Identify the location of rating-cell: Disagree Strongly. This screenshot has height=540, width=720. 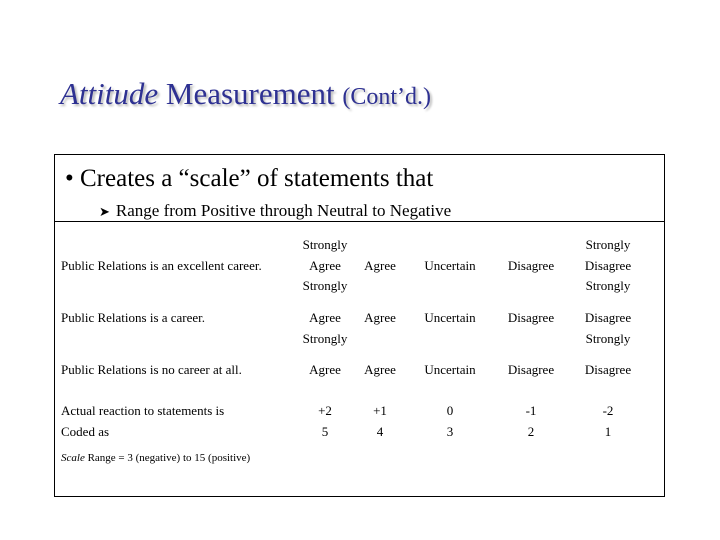
(608, 328).